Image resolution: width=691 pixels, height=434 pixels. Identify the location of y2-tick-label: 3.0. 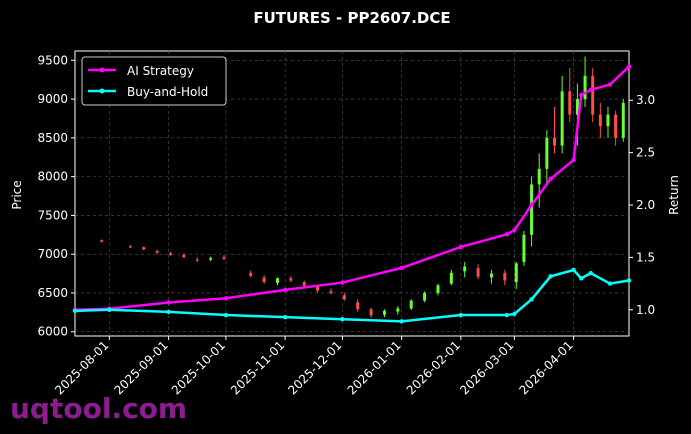
(645, 100).